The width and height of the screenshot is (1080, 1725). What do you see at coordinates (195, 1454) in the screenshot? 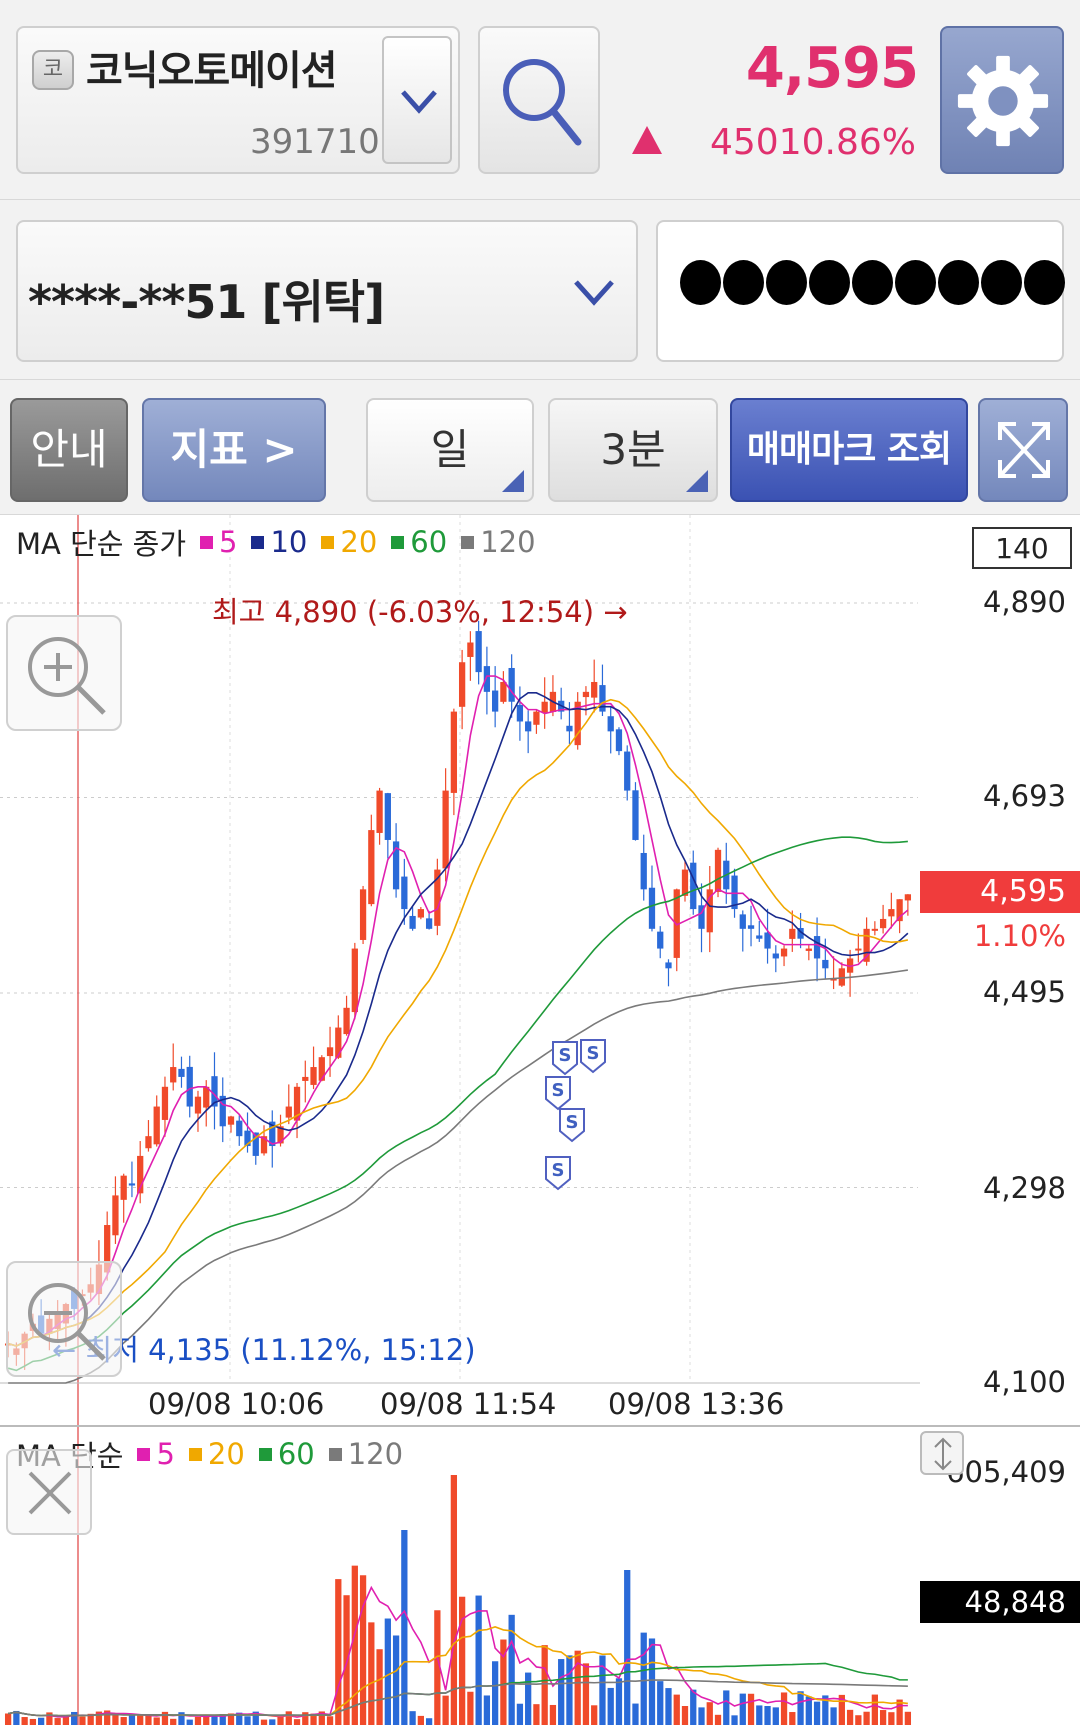
I see `vlegend-swatch-ma20` at bounding box center [195, 1454].